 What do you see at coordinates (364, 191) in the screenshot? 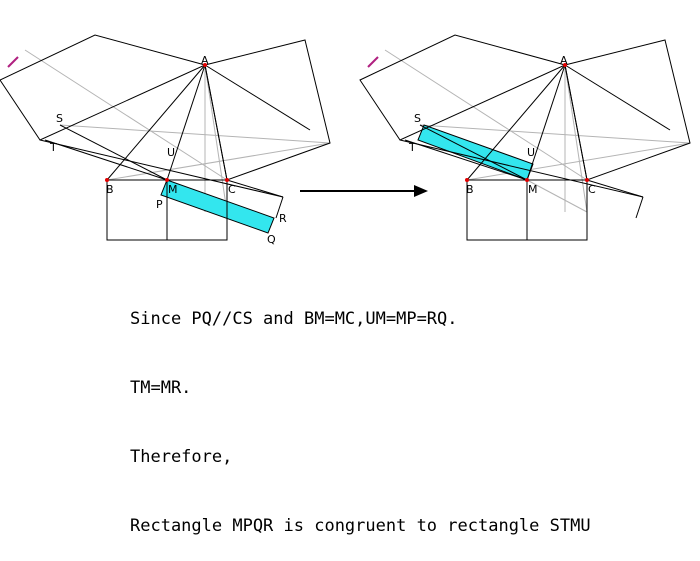
I see `transform-arrow` at bounding box center [364, 191].